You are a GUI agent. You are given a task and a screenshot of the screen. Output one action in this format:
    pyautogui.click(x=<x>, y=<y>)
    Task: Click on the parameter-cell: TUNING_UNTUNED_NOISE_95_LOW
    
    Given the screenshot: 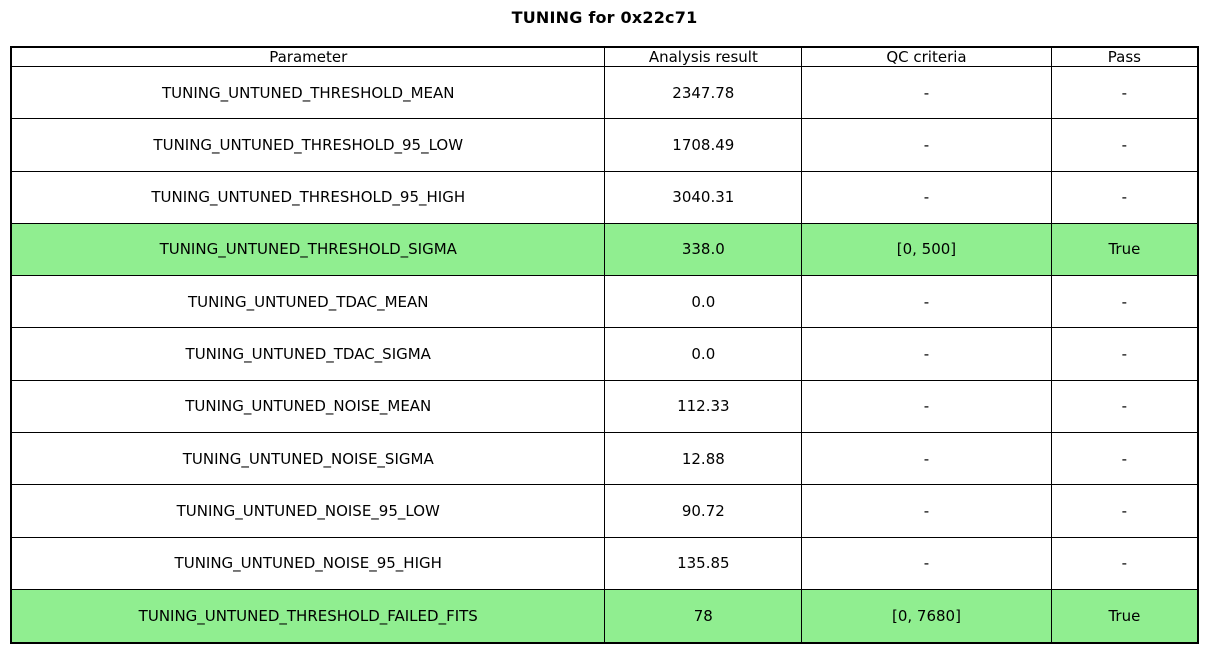 What is the action you would take?
    pyautogui.click(x=308, y=511)
    